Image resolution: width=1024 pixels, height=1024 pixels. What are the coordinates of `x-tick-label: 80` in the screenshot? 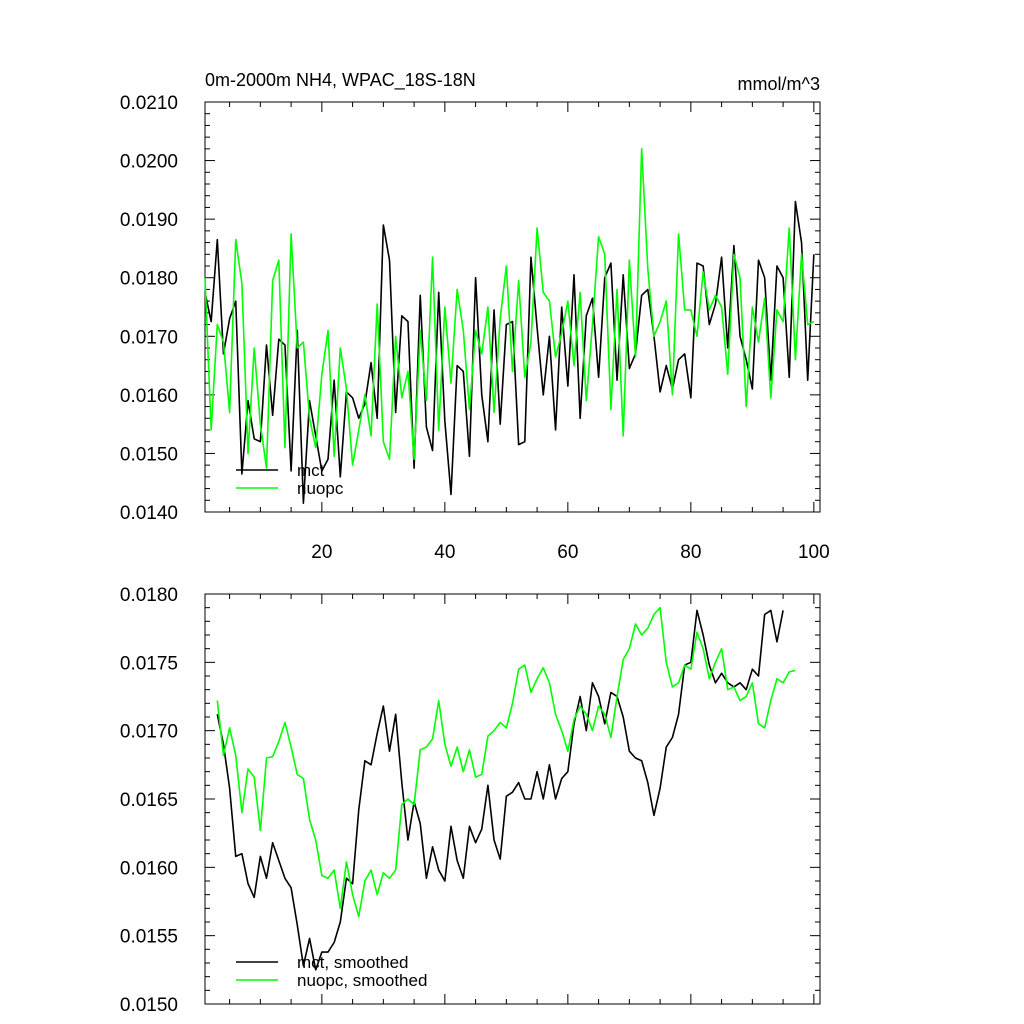 It's located at (690, 552).